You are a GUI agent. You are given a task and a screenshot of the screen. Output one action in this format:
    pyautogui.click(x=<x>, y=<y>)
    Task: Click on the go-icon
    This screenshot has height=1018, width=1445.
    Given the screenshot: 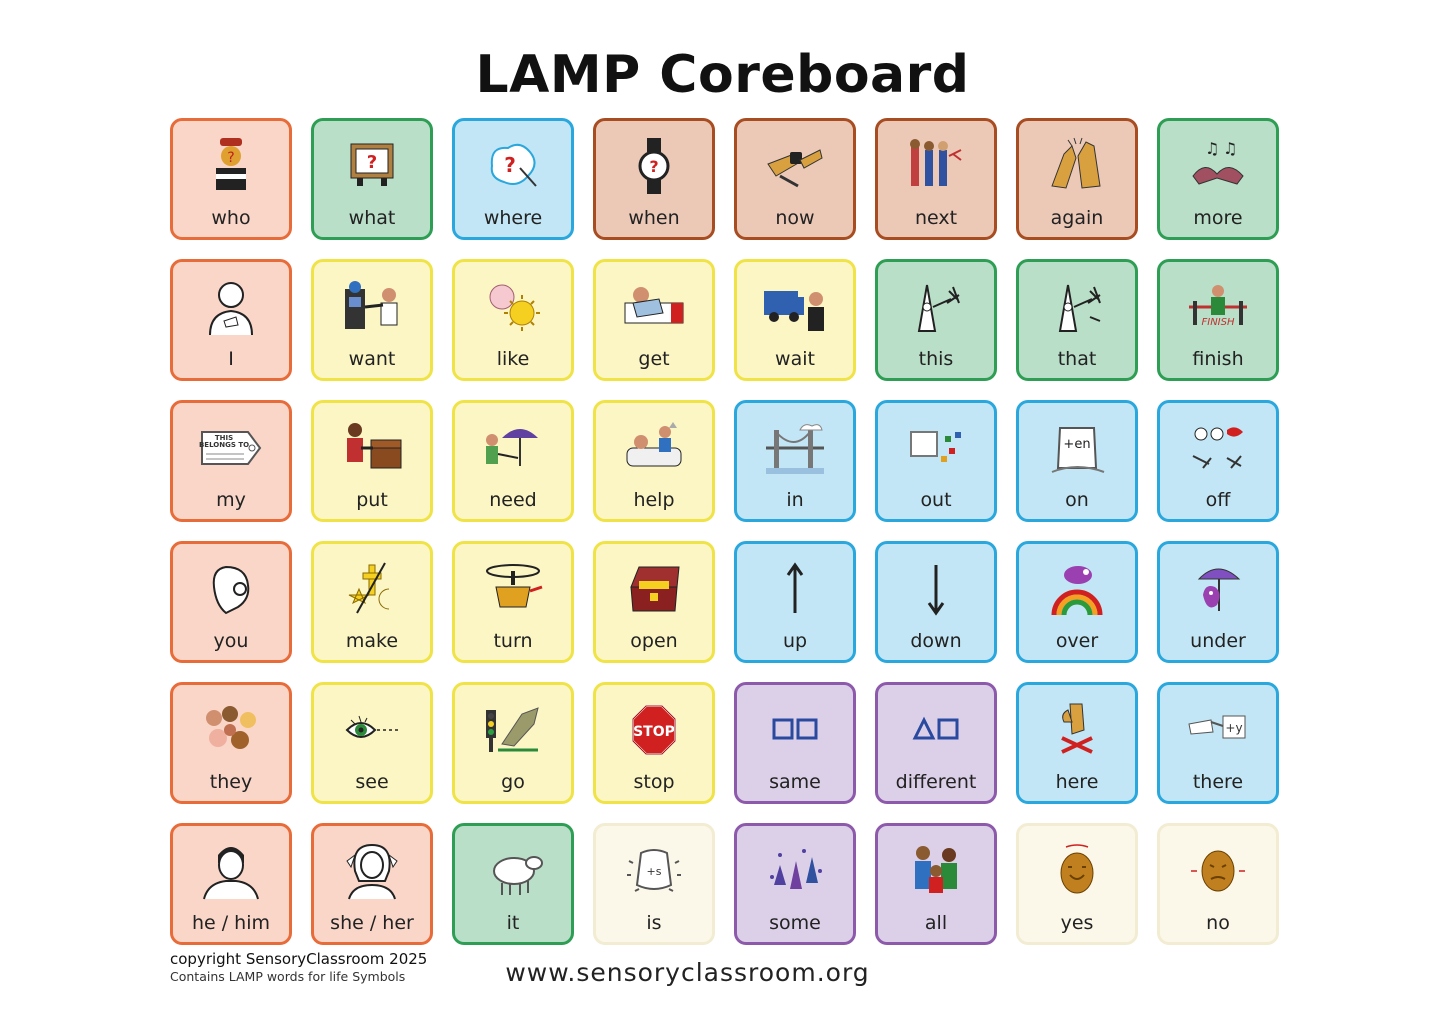 What is the action you would take?
    pyautogui.click(x=513, y=730)
    